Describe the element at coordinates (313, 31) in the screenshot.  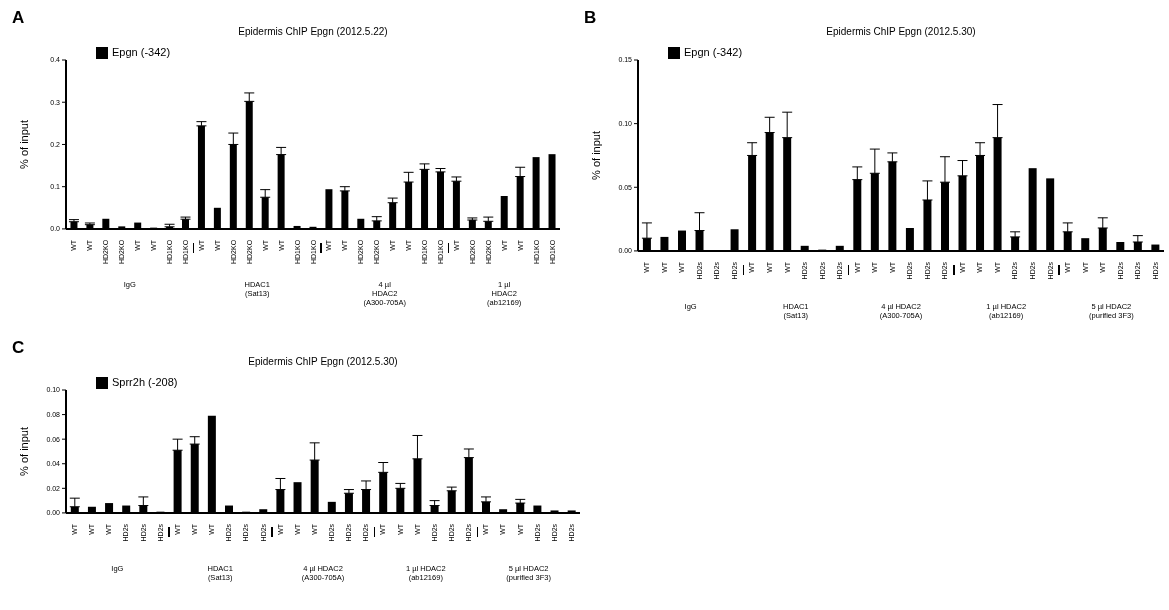
I see `chart-title: Epidermis ChIP Epgn (2012.5.22)` at that location.